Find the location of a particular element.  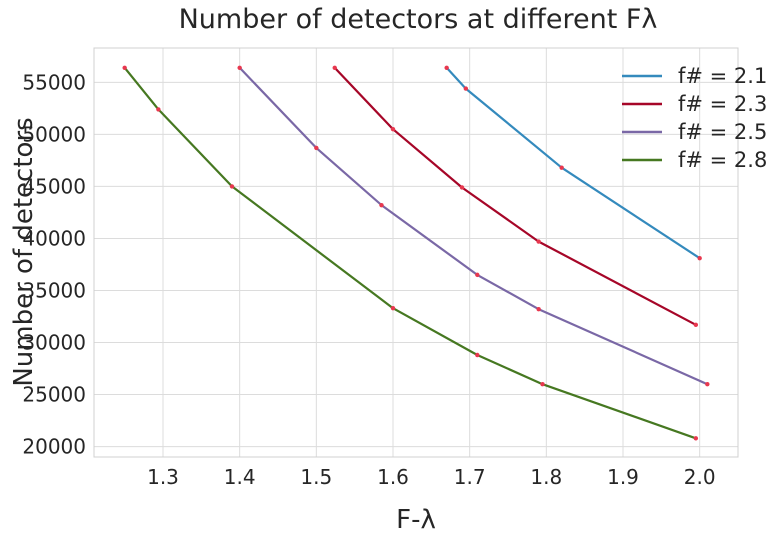

legend-item: f# = 2.8 is located at coordinates (694, 160).